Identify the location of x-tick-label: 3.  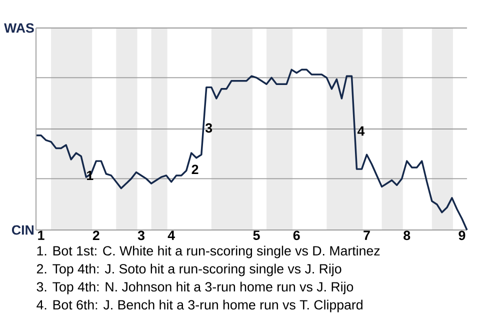
(141, 235).